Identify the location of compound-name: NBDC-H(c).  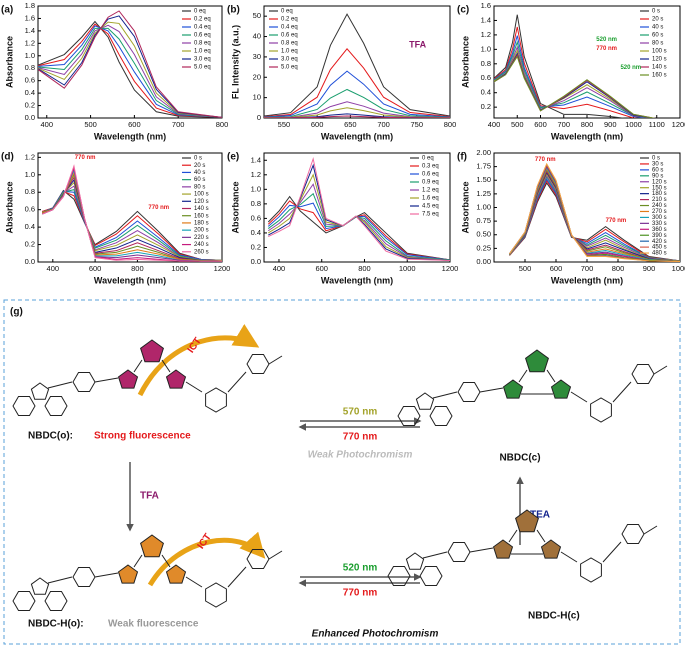
(554, 616).